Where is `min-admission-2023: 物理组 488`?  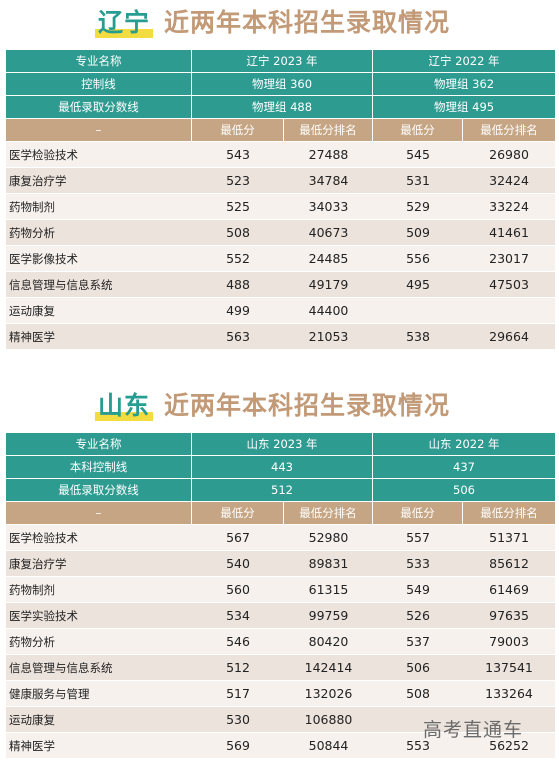 min-admission-2023: 物理组 488 is located at coordinates (283, 107).